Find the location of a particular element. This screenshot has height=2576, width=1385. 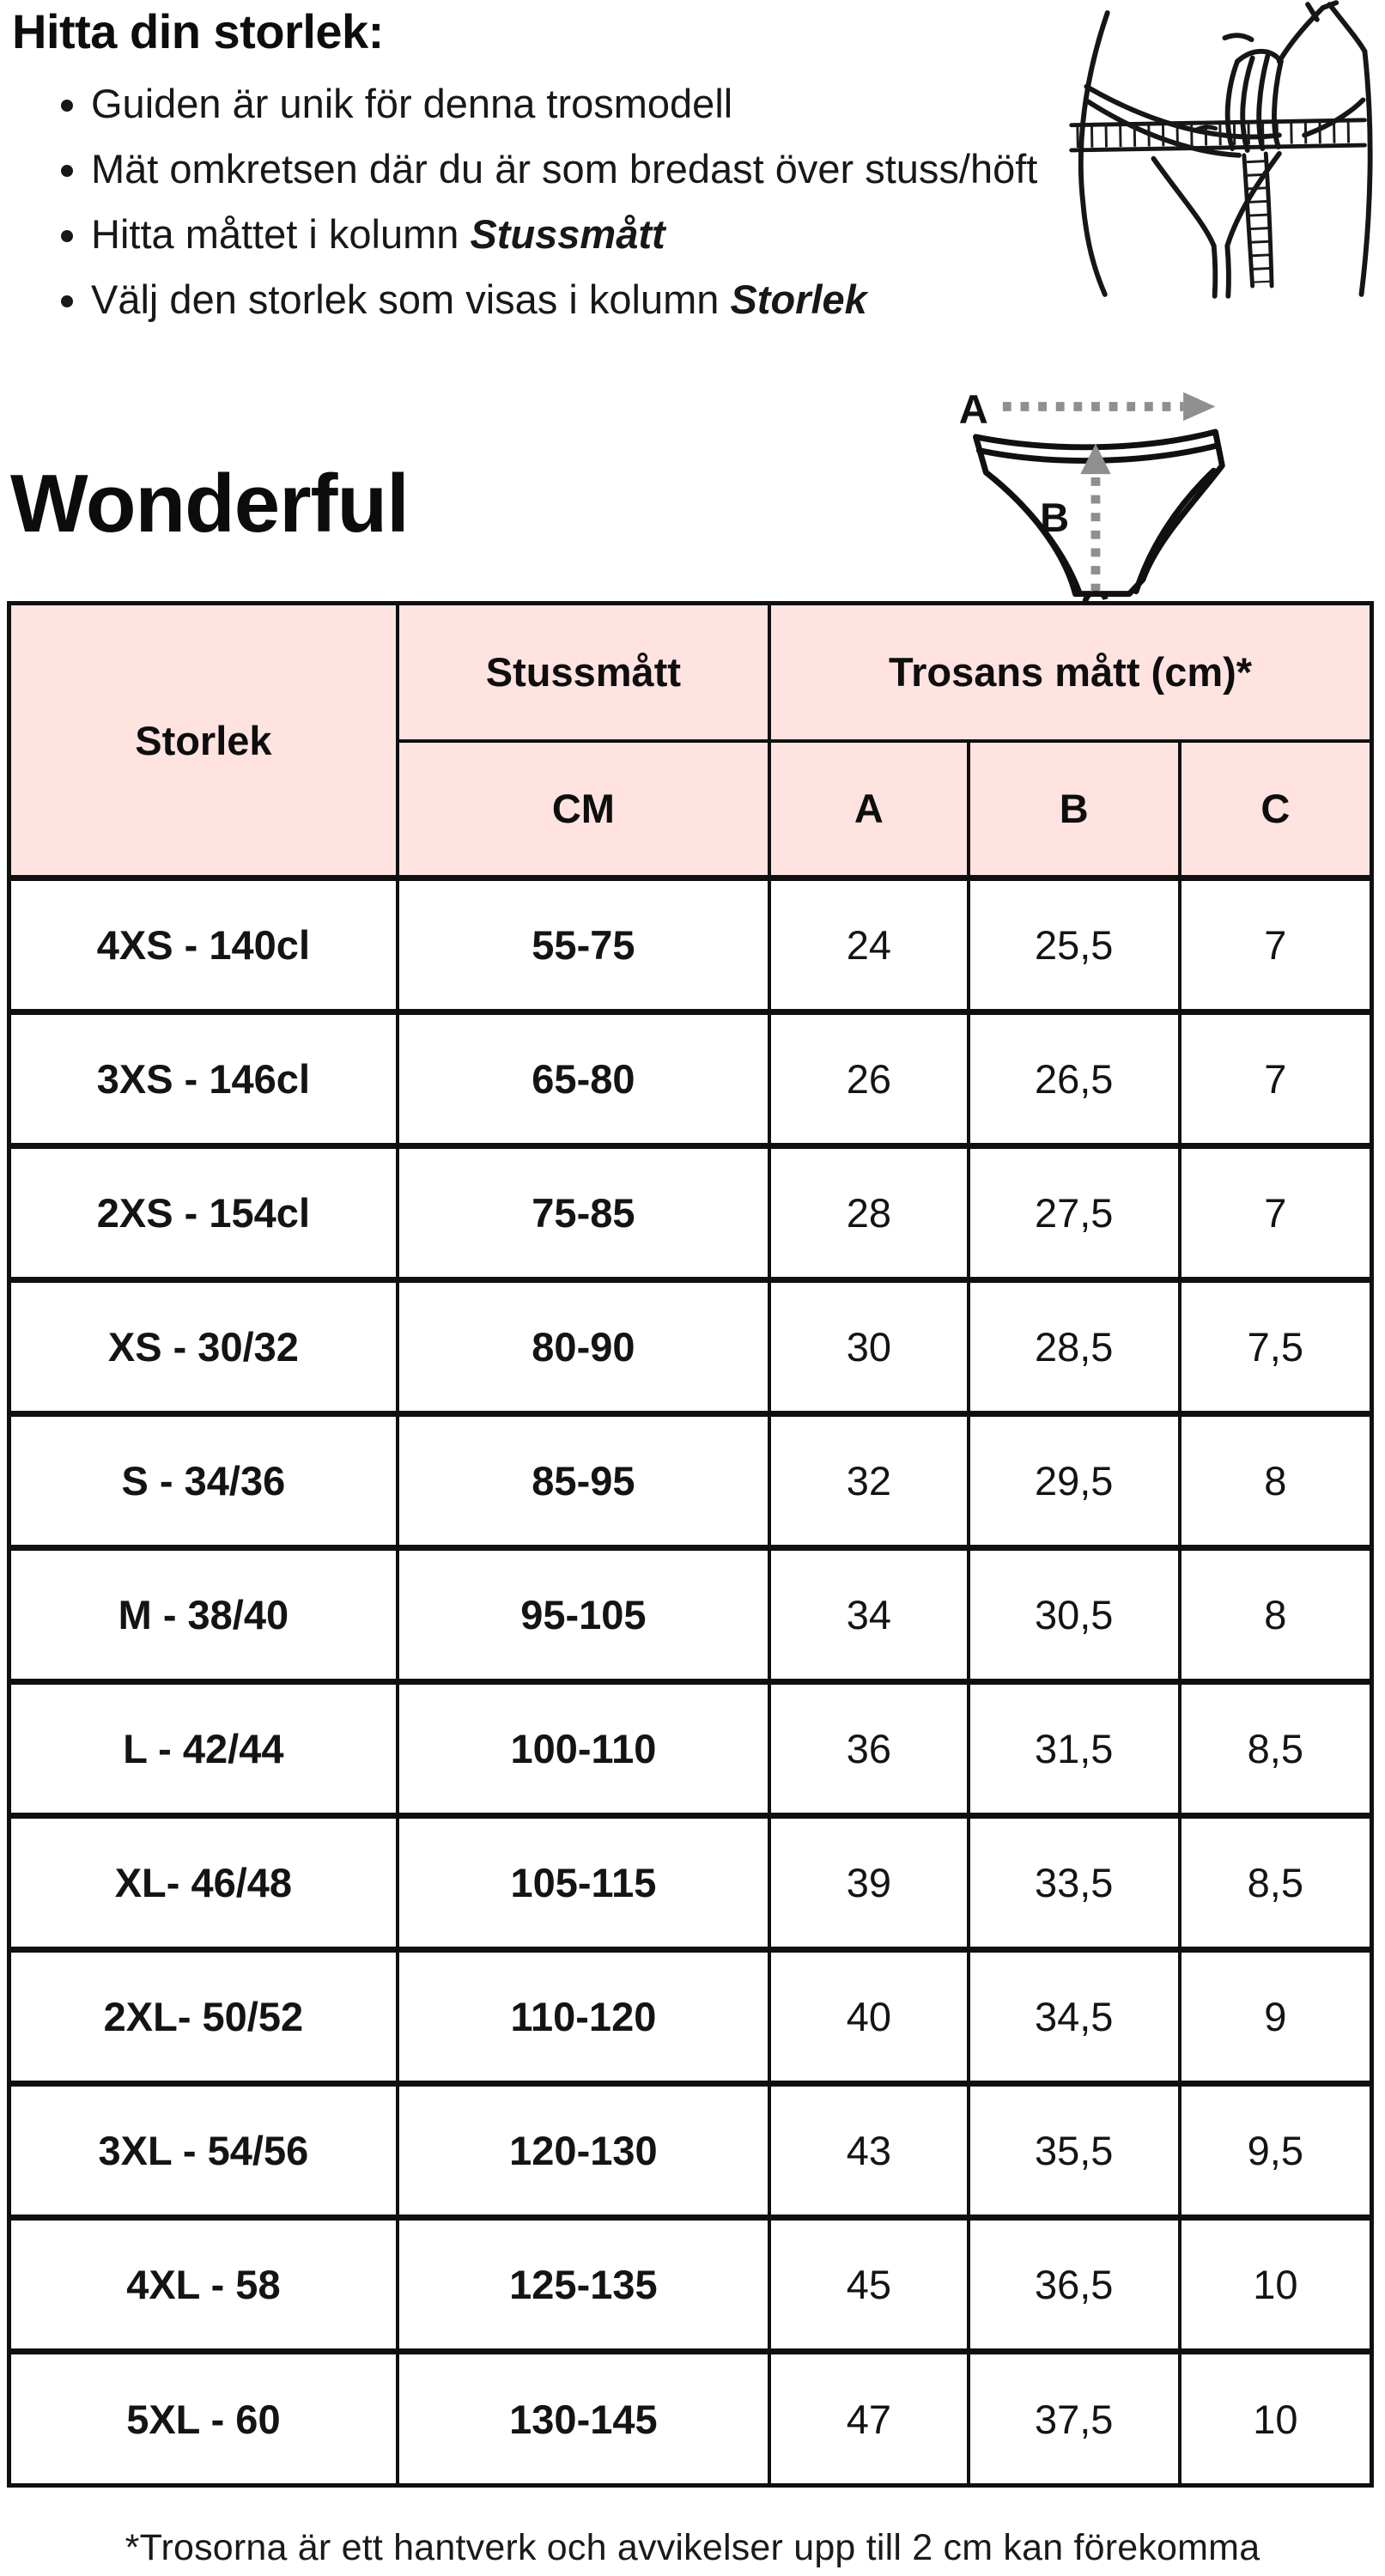

list-item: Guiden är unik för denna trosmodell is located at coordinates (578, 104).